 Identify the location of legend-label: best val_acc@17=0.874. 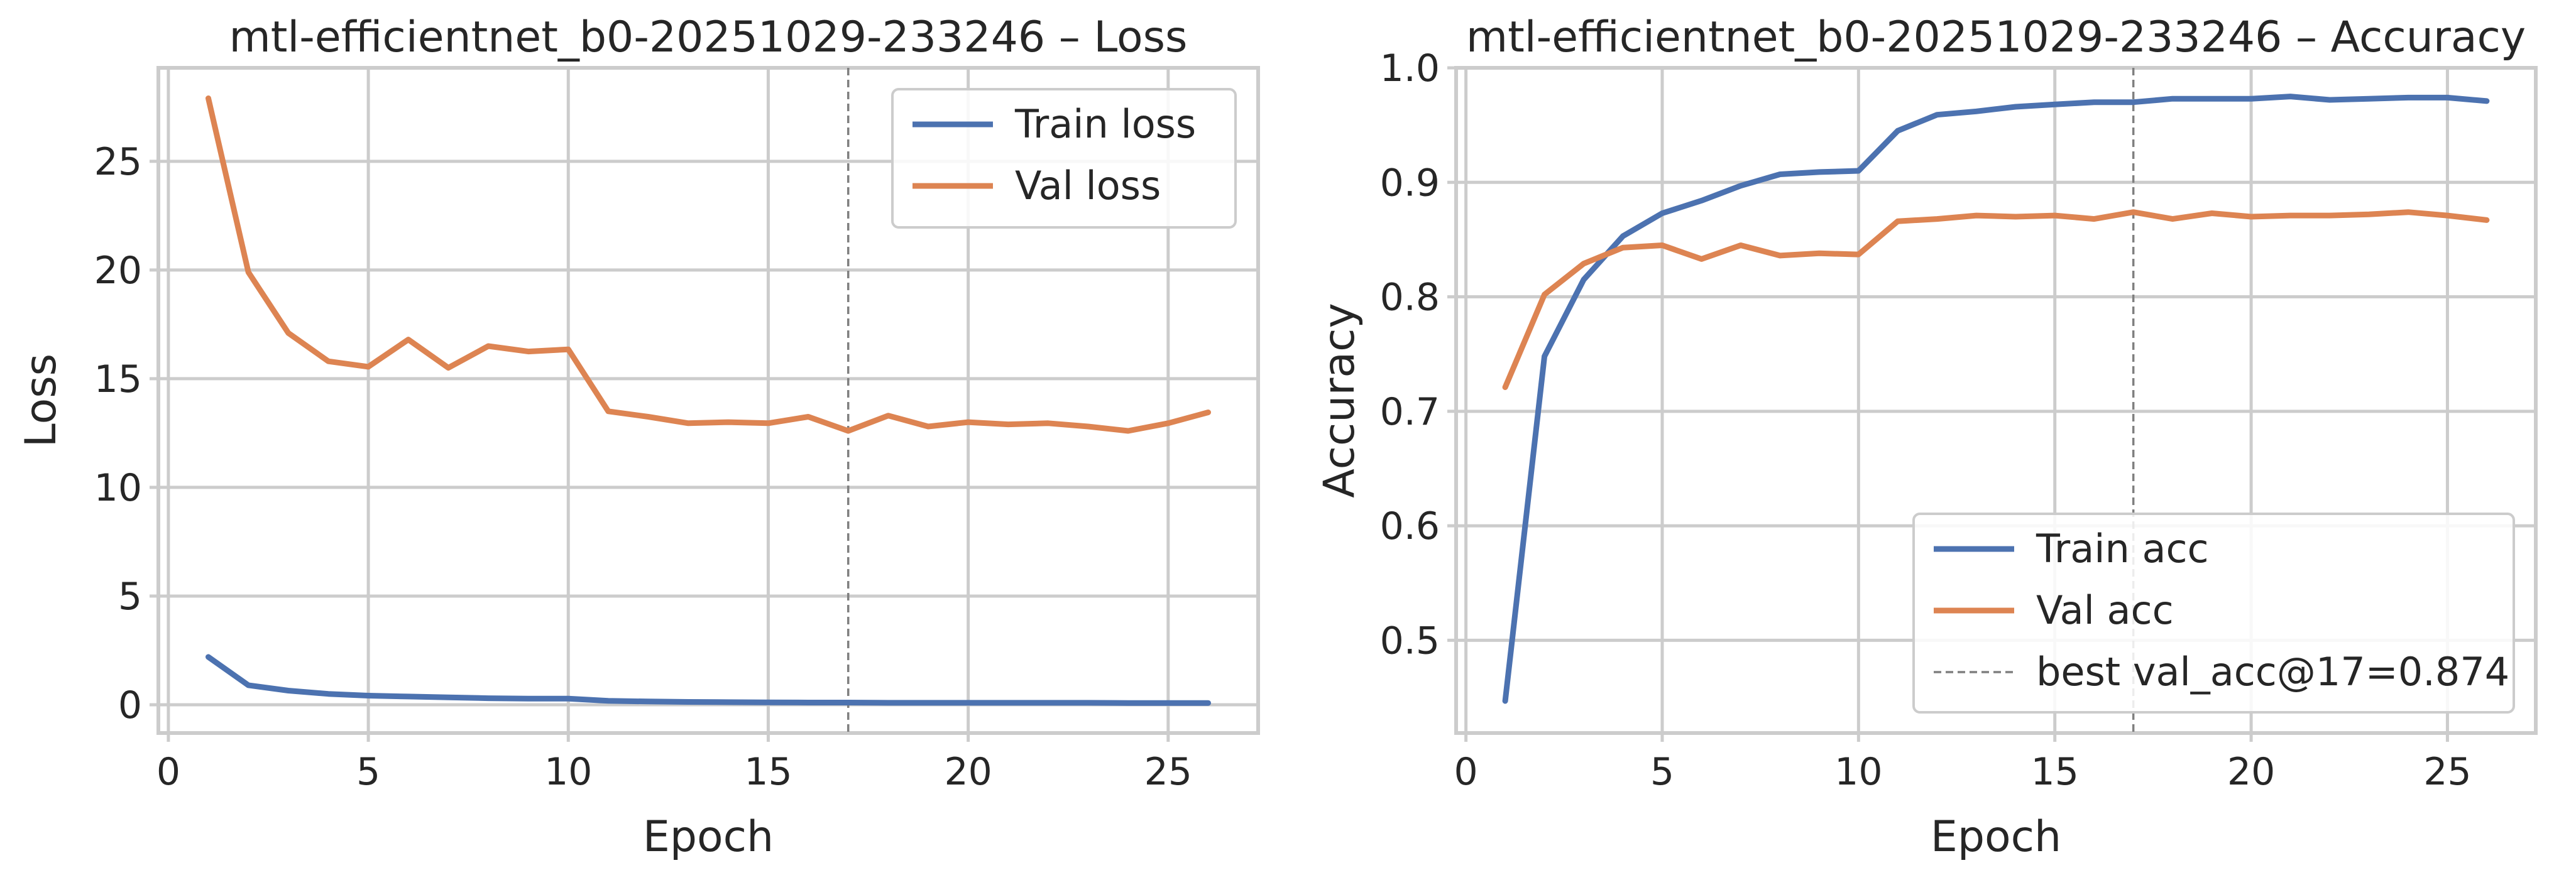
(2272, 672).